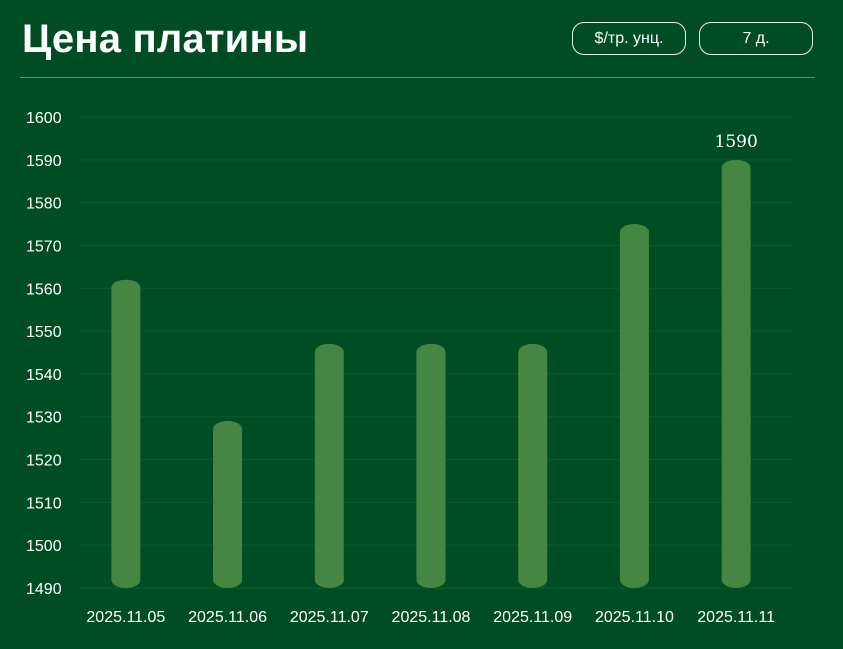 Image resolution: width=843 pixels, height=649 pixels. I want to click on y-tick-label: 1560, so click(44, 289).